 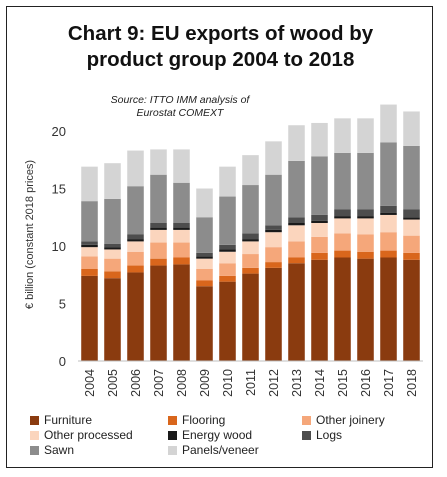 I want to click on y-axis-label: € billion (constant 2018 prices), so click(x=30, y=234).